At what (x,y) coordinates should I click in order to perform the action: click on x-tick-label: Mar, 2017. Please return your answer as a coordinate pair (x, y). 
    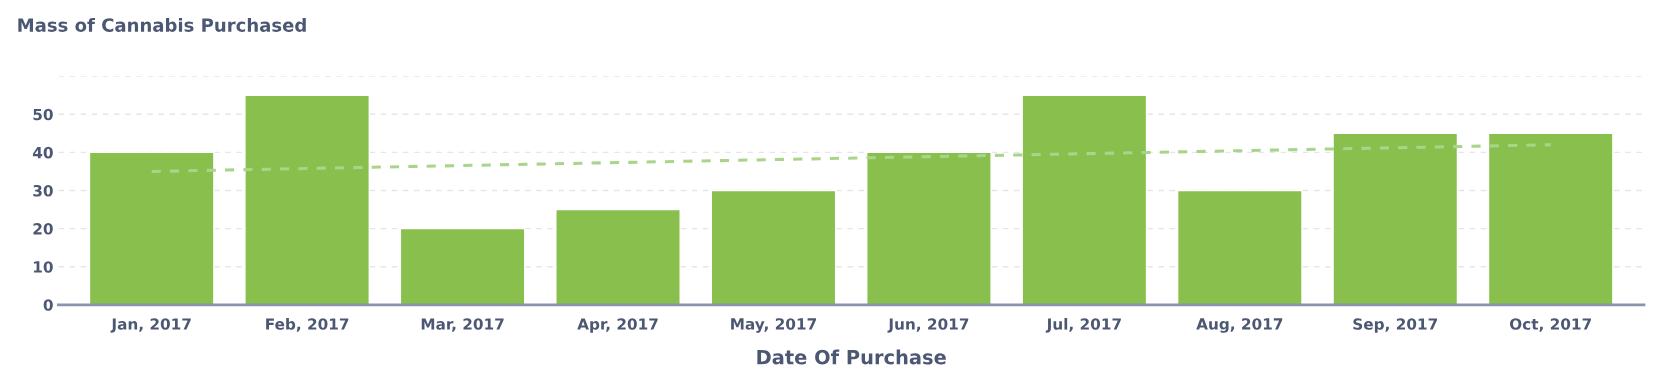
    Looking at the image, I should click on (462, 325).